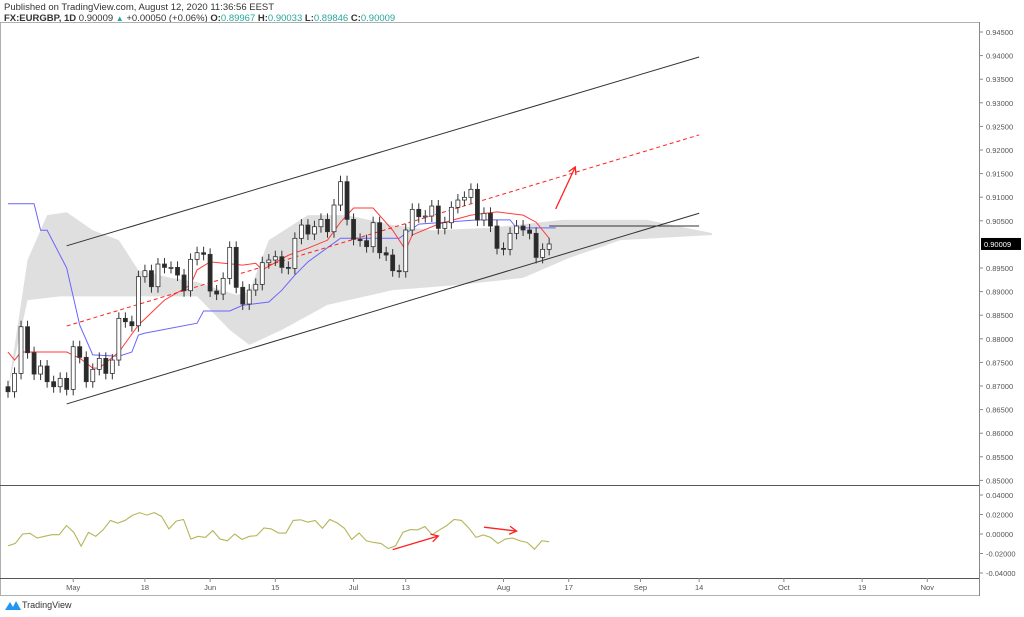 Image resolution: width=1024 pixels, height=617 pixels. I want to click on price-tick-label: 0.85500, so click(999, 457).